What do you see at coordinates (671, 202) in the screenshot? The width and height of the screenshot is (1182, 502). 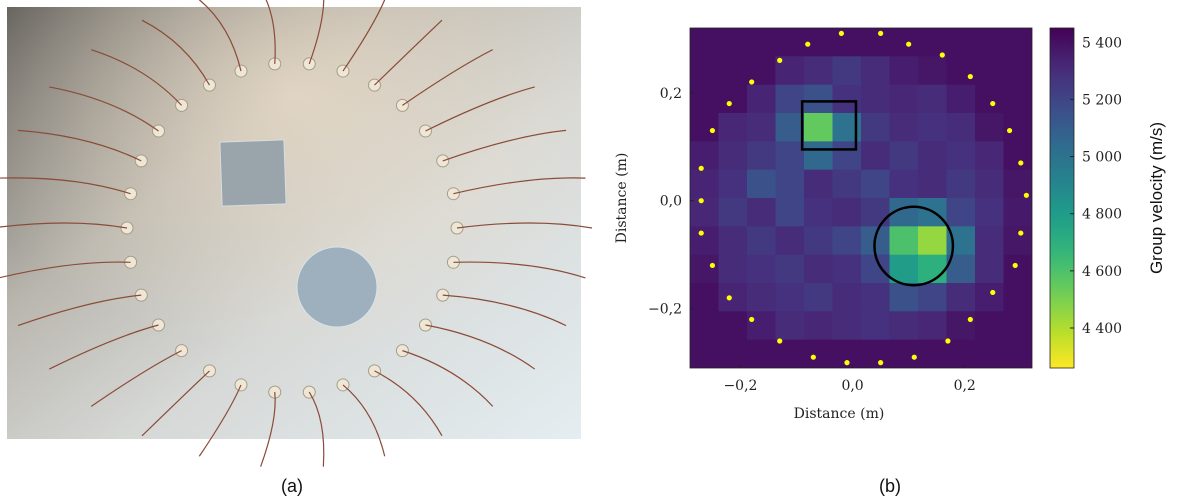 I see `y-tick-label: 0,0` at bounding box center [671, 202].